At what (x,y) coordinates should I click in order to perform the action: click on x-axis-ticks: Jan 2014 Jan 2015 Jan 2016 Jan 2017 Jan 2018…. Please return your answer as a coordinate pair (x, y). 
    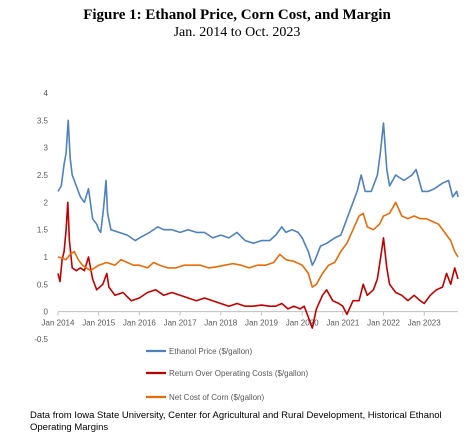
    Looking at the image, I should click on (241, 319).